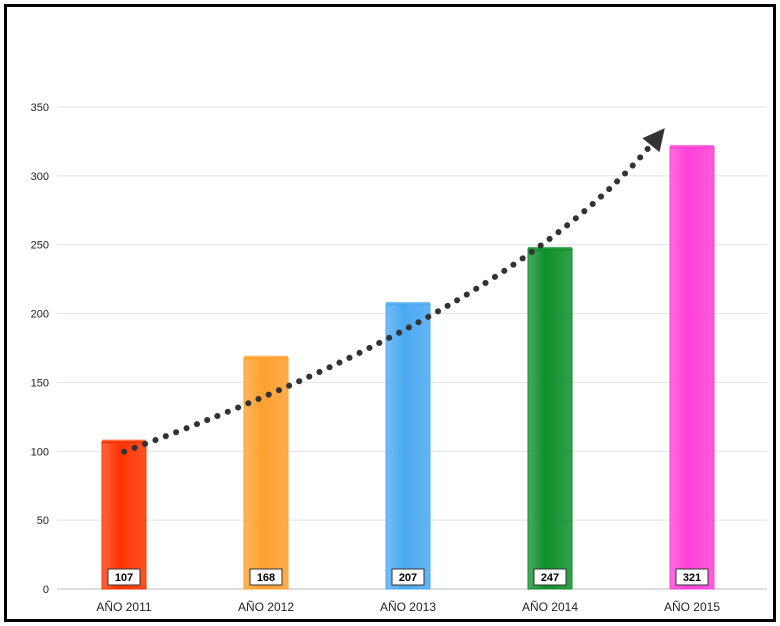  What do you see at coordinates (653, 140) in the screenshot?
I see `trend-arrowhead` at bounding box center [653, 140].